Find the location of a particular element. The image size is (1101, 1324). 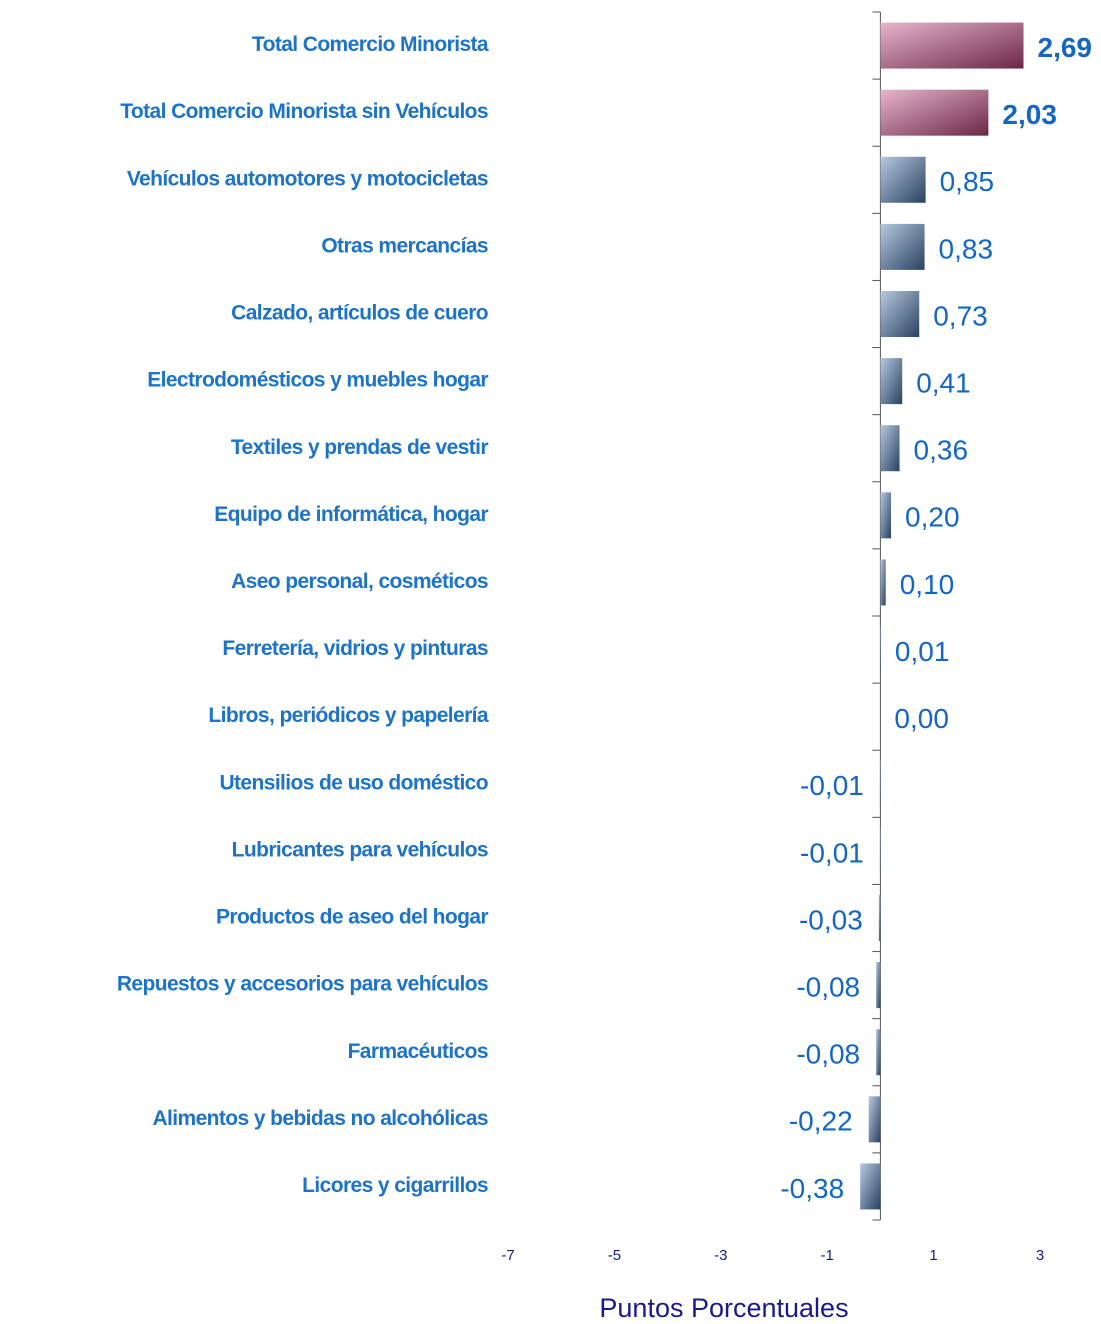

category-label: Otras mercancías is located at coordinates (404, 245).